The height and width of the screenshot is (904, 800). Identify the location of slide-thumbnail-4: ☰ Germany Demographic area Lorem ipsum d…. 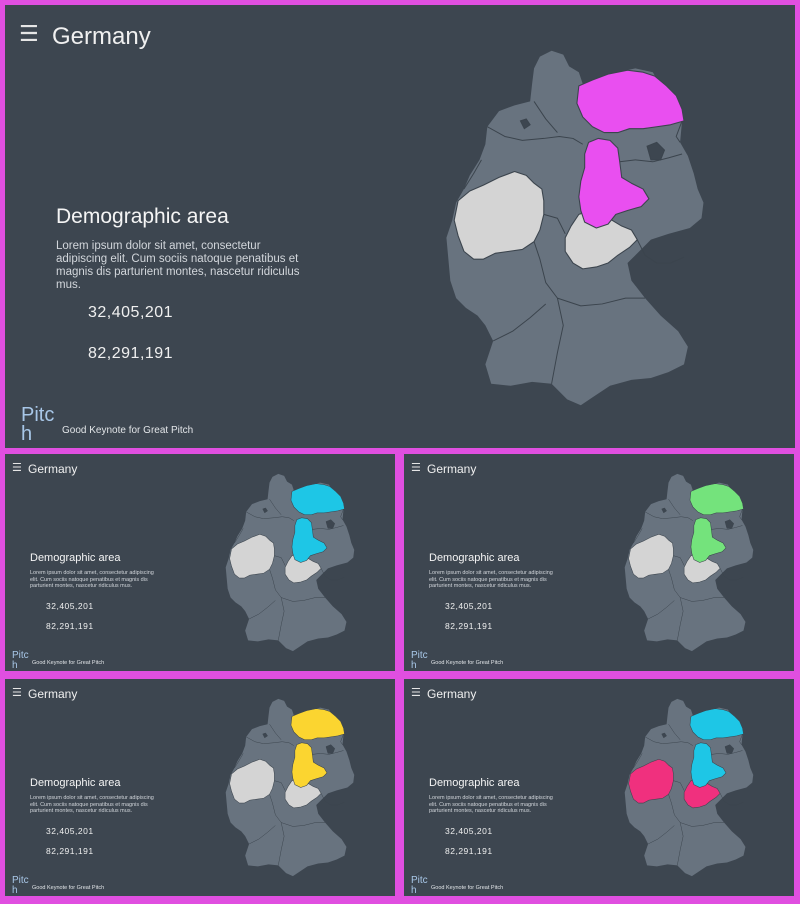
(599, 787).